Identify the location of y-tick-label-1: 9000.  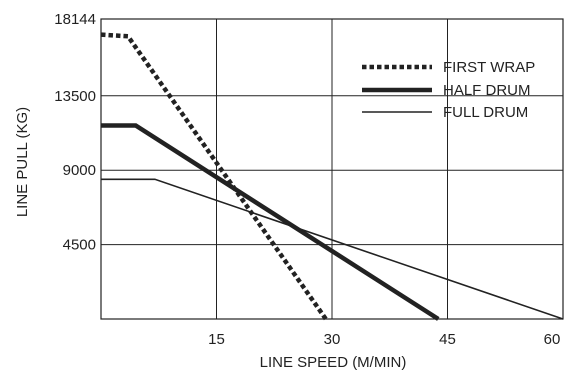
(79, 170).